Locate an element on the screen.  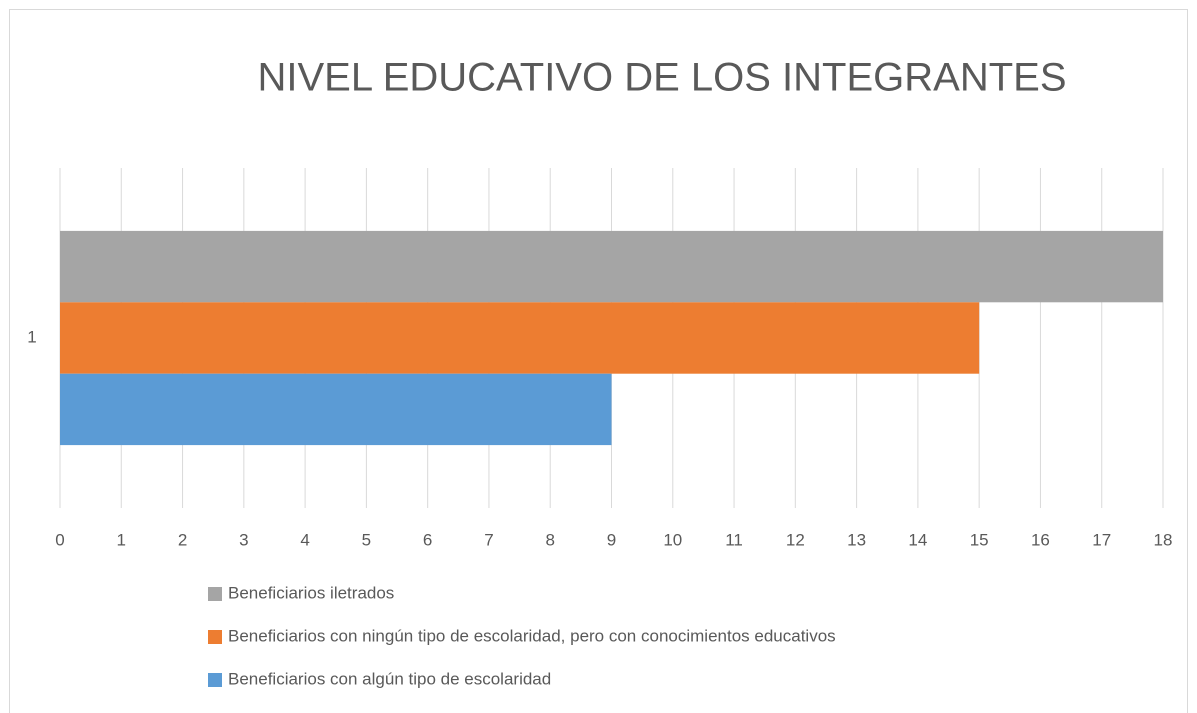
x-tick-label: 11 is located at coordinates (734, 539).